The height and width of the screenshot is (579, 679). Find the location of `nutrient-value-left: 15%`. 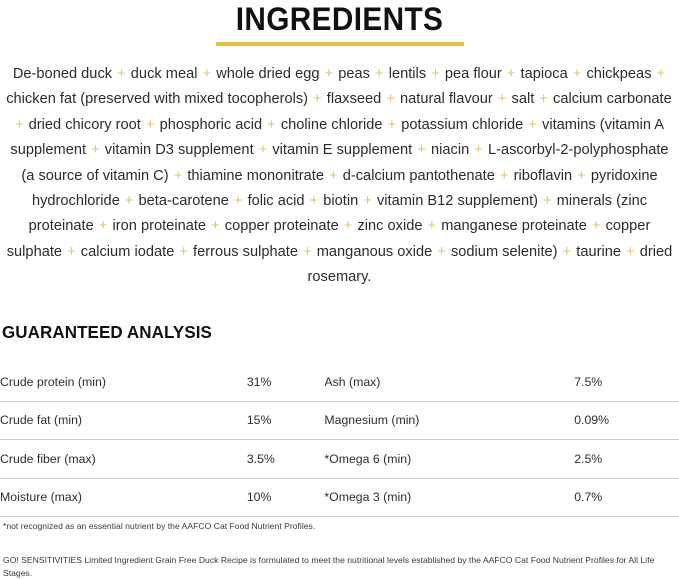

nutrient-value-left: 15% is located at coordinates (285, 420).